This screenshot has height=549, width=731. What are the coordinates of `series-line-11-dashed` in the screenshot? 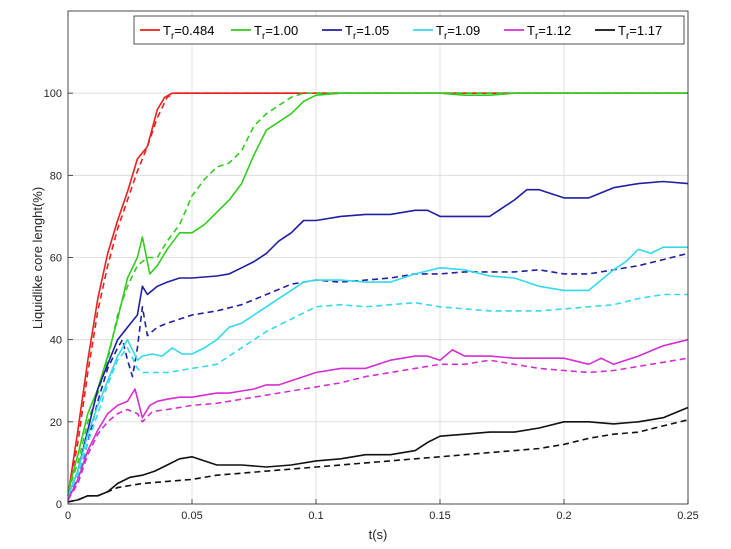 It's located at (378, 461).